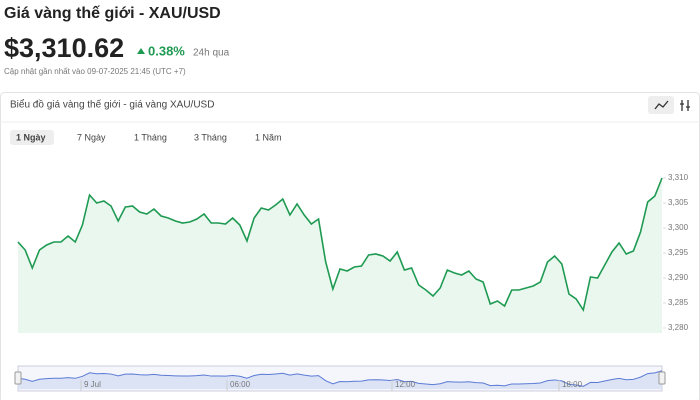 The width and height of the screenshot is (700, 400). Describe the element at coordinates (141, 51) in the screenshot. I see `up-arrow` at that location.